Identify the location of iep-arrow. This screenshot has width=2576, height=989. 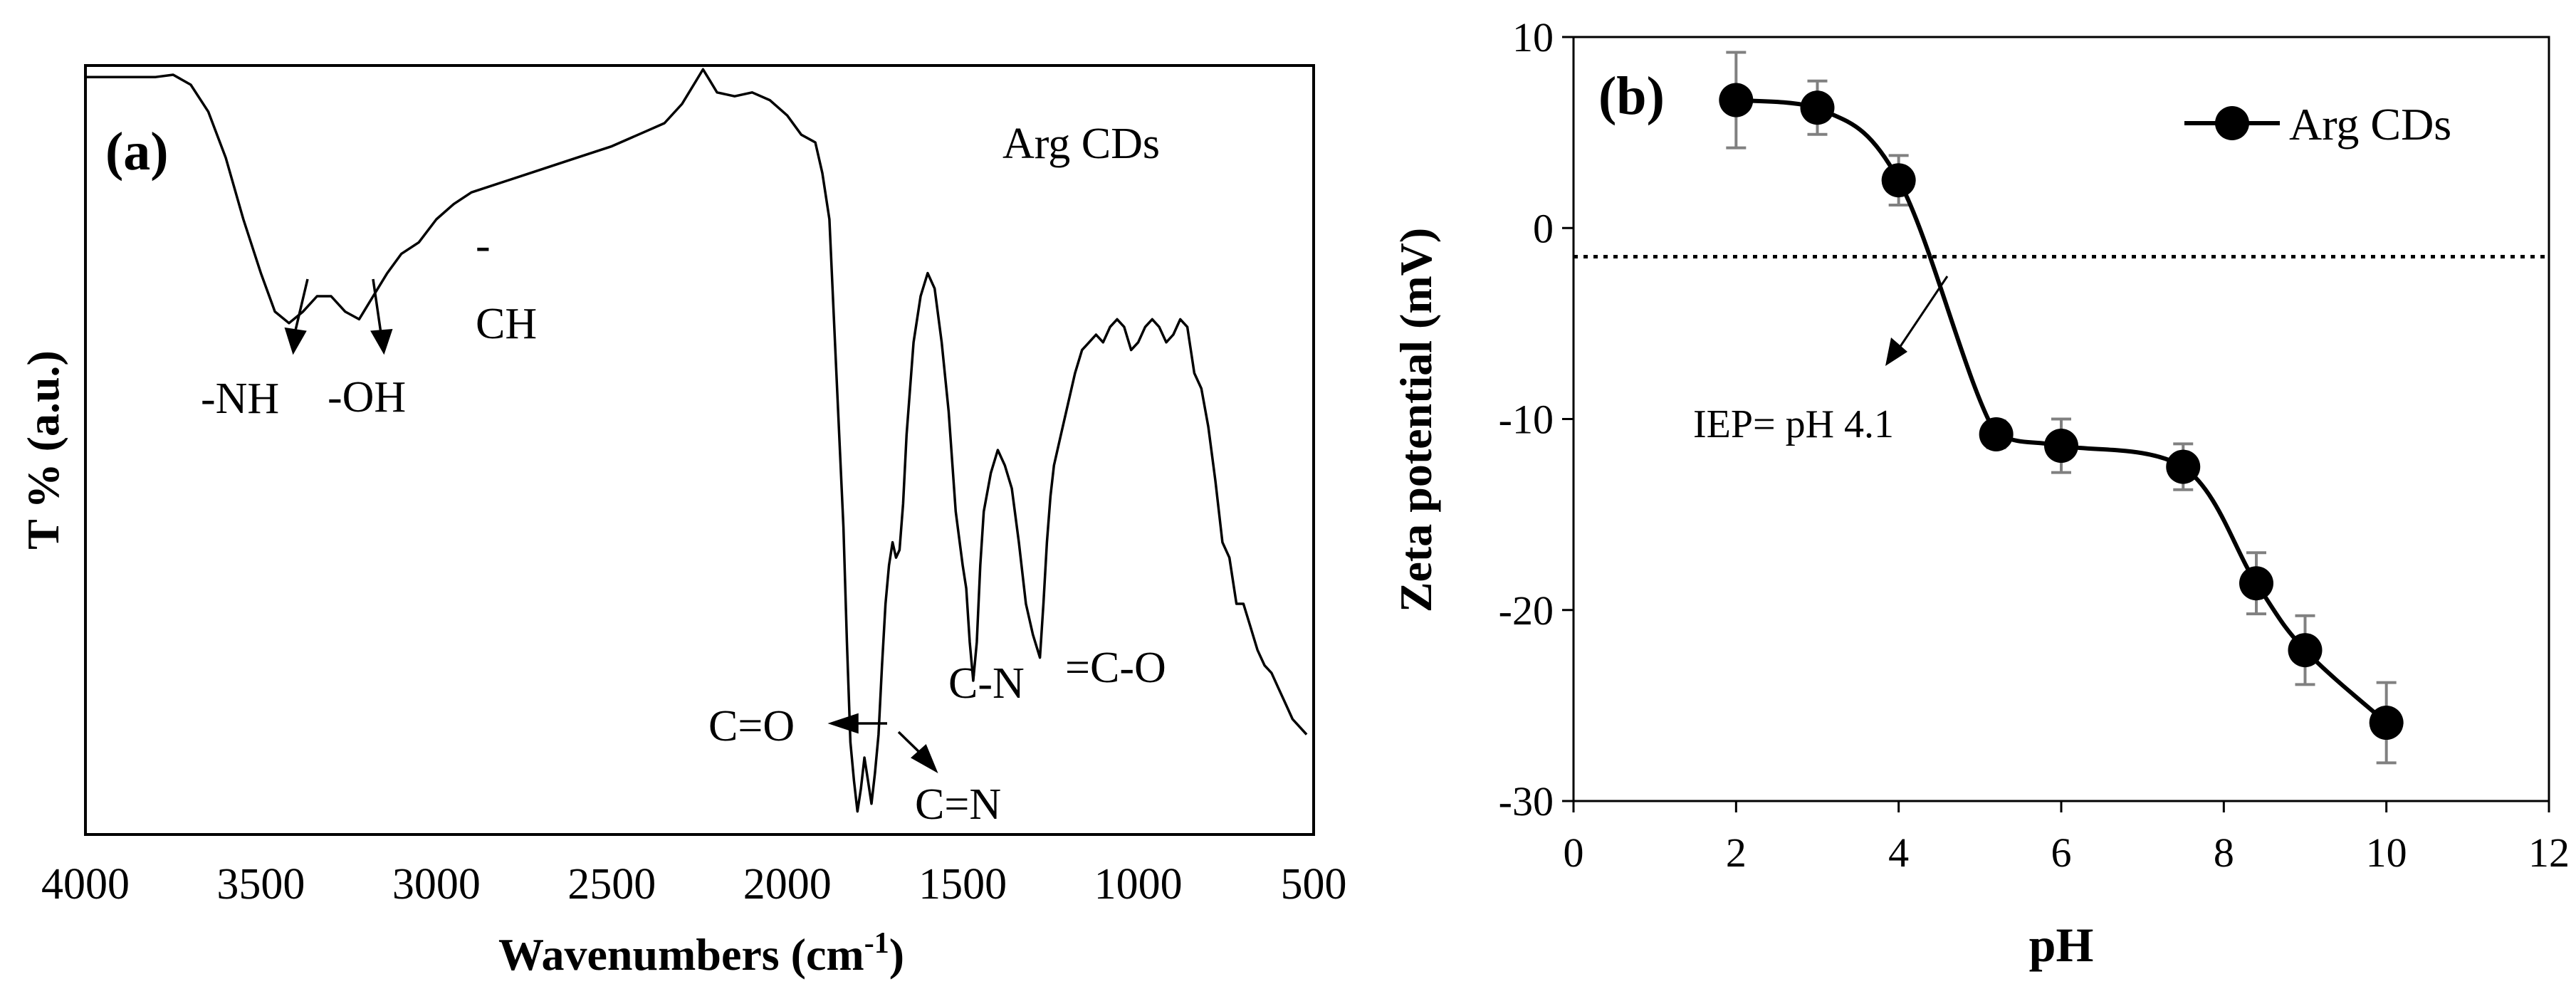
(1923, 312).